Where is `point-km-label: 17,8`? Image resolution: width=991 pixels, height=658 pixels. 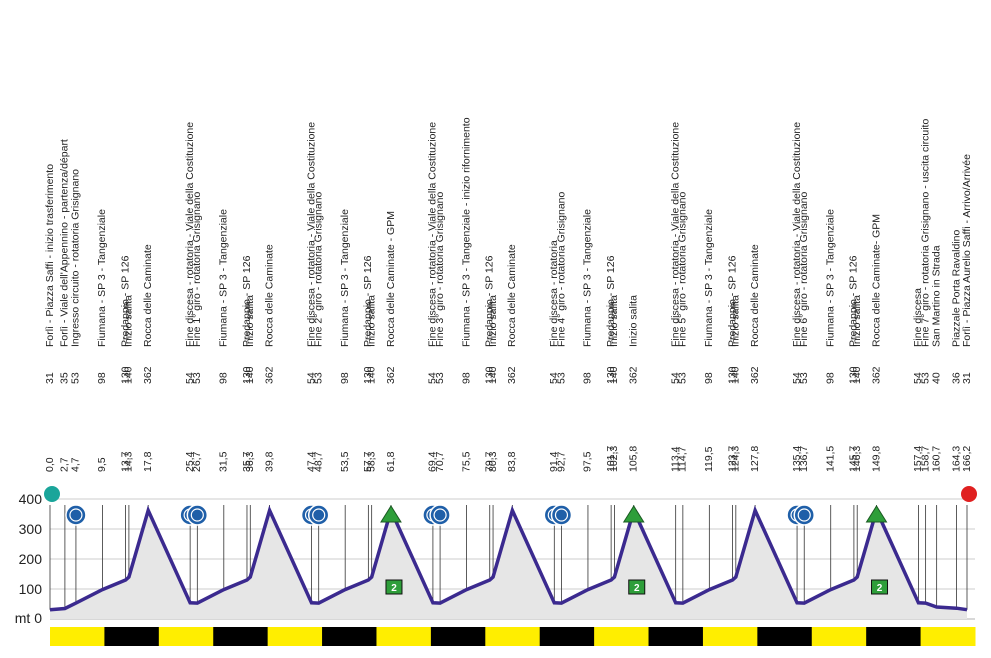
point-km-label: 17,8 is located at coordinates (148, 461).